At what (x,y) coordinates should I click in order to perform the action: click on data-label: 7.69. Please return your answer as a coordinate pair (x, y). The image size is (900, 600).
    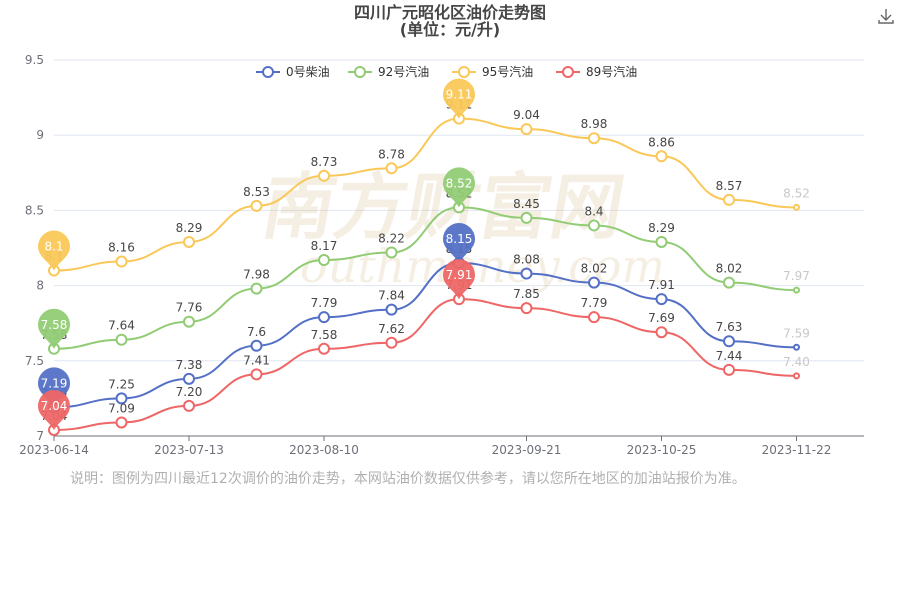
    Looking at the image, I should click on (661, 318).